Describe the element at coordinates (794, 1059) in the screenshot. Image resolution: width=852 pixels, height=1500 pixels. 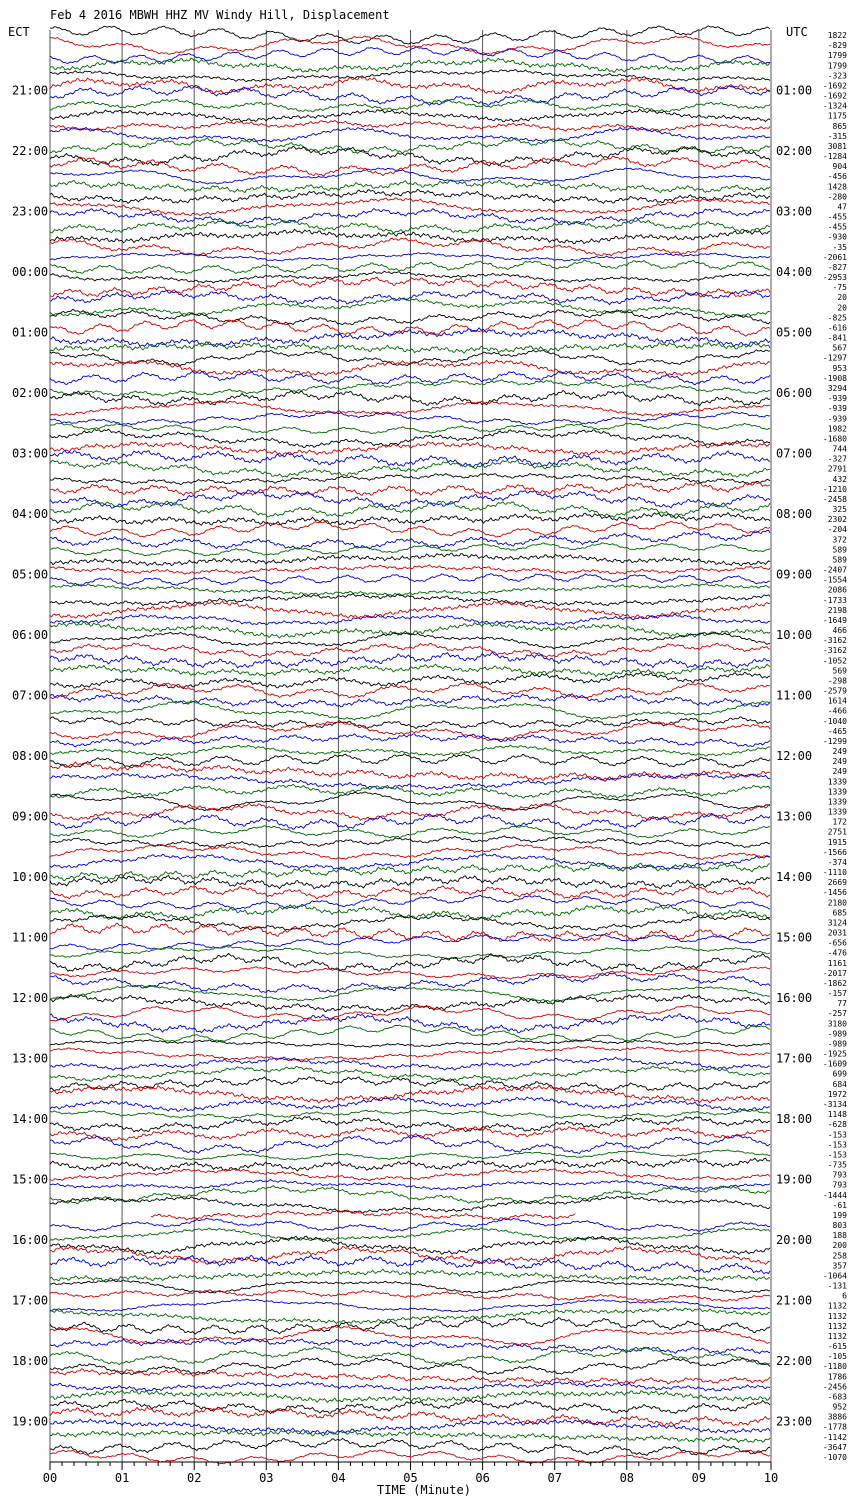
I see `right-hour-label: 17:00` at that location.